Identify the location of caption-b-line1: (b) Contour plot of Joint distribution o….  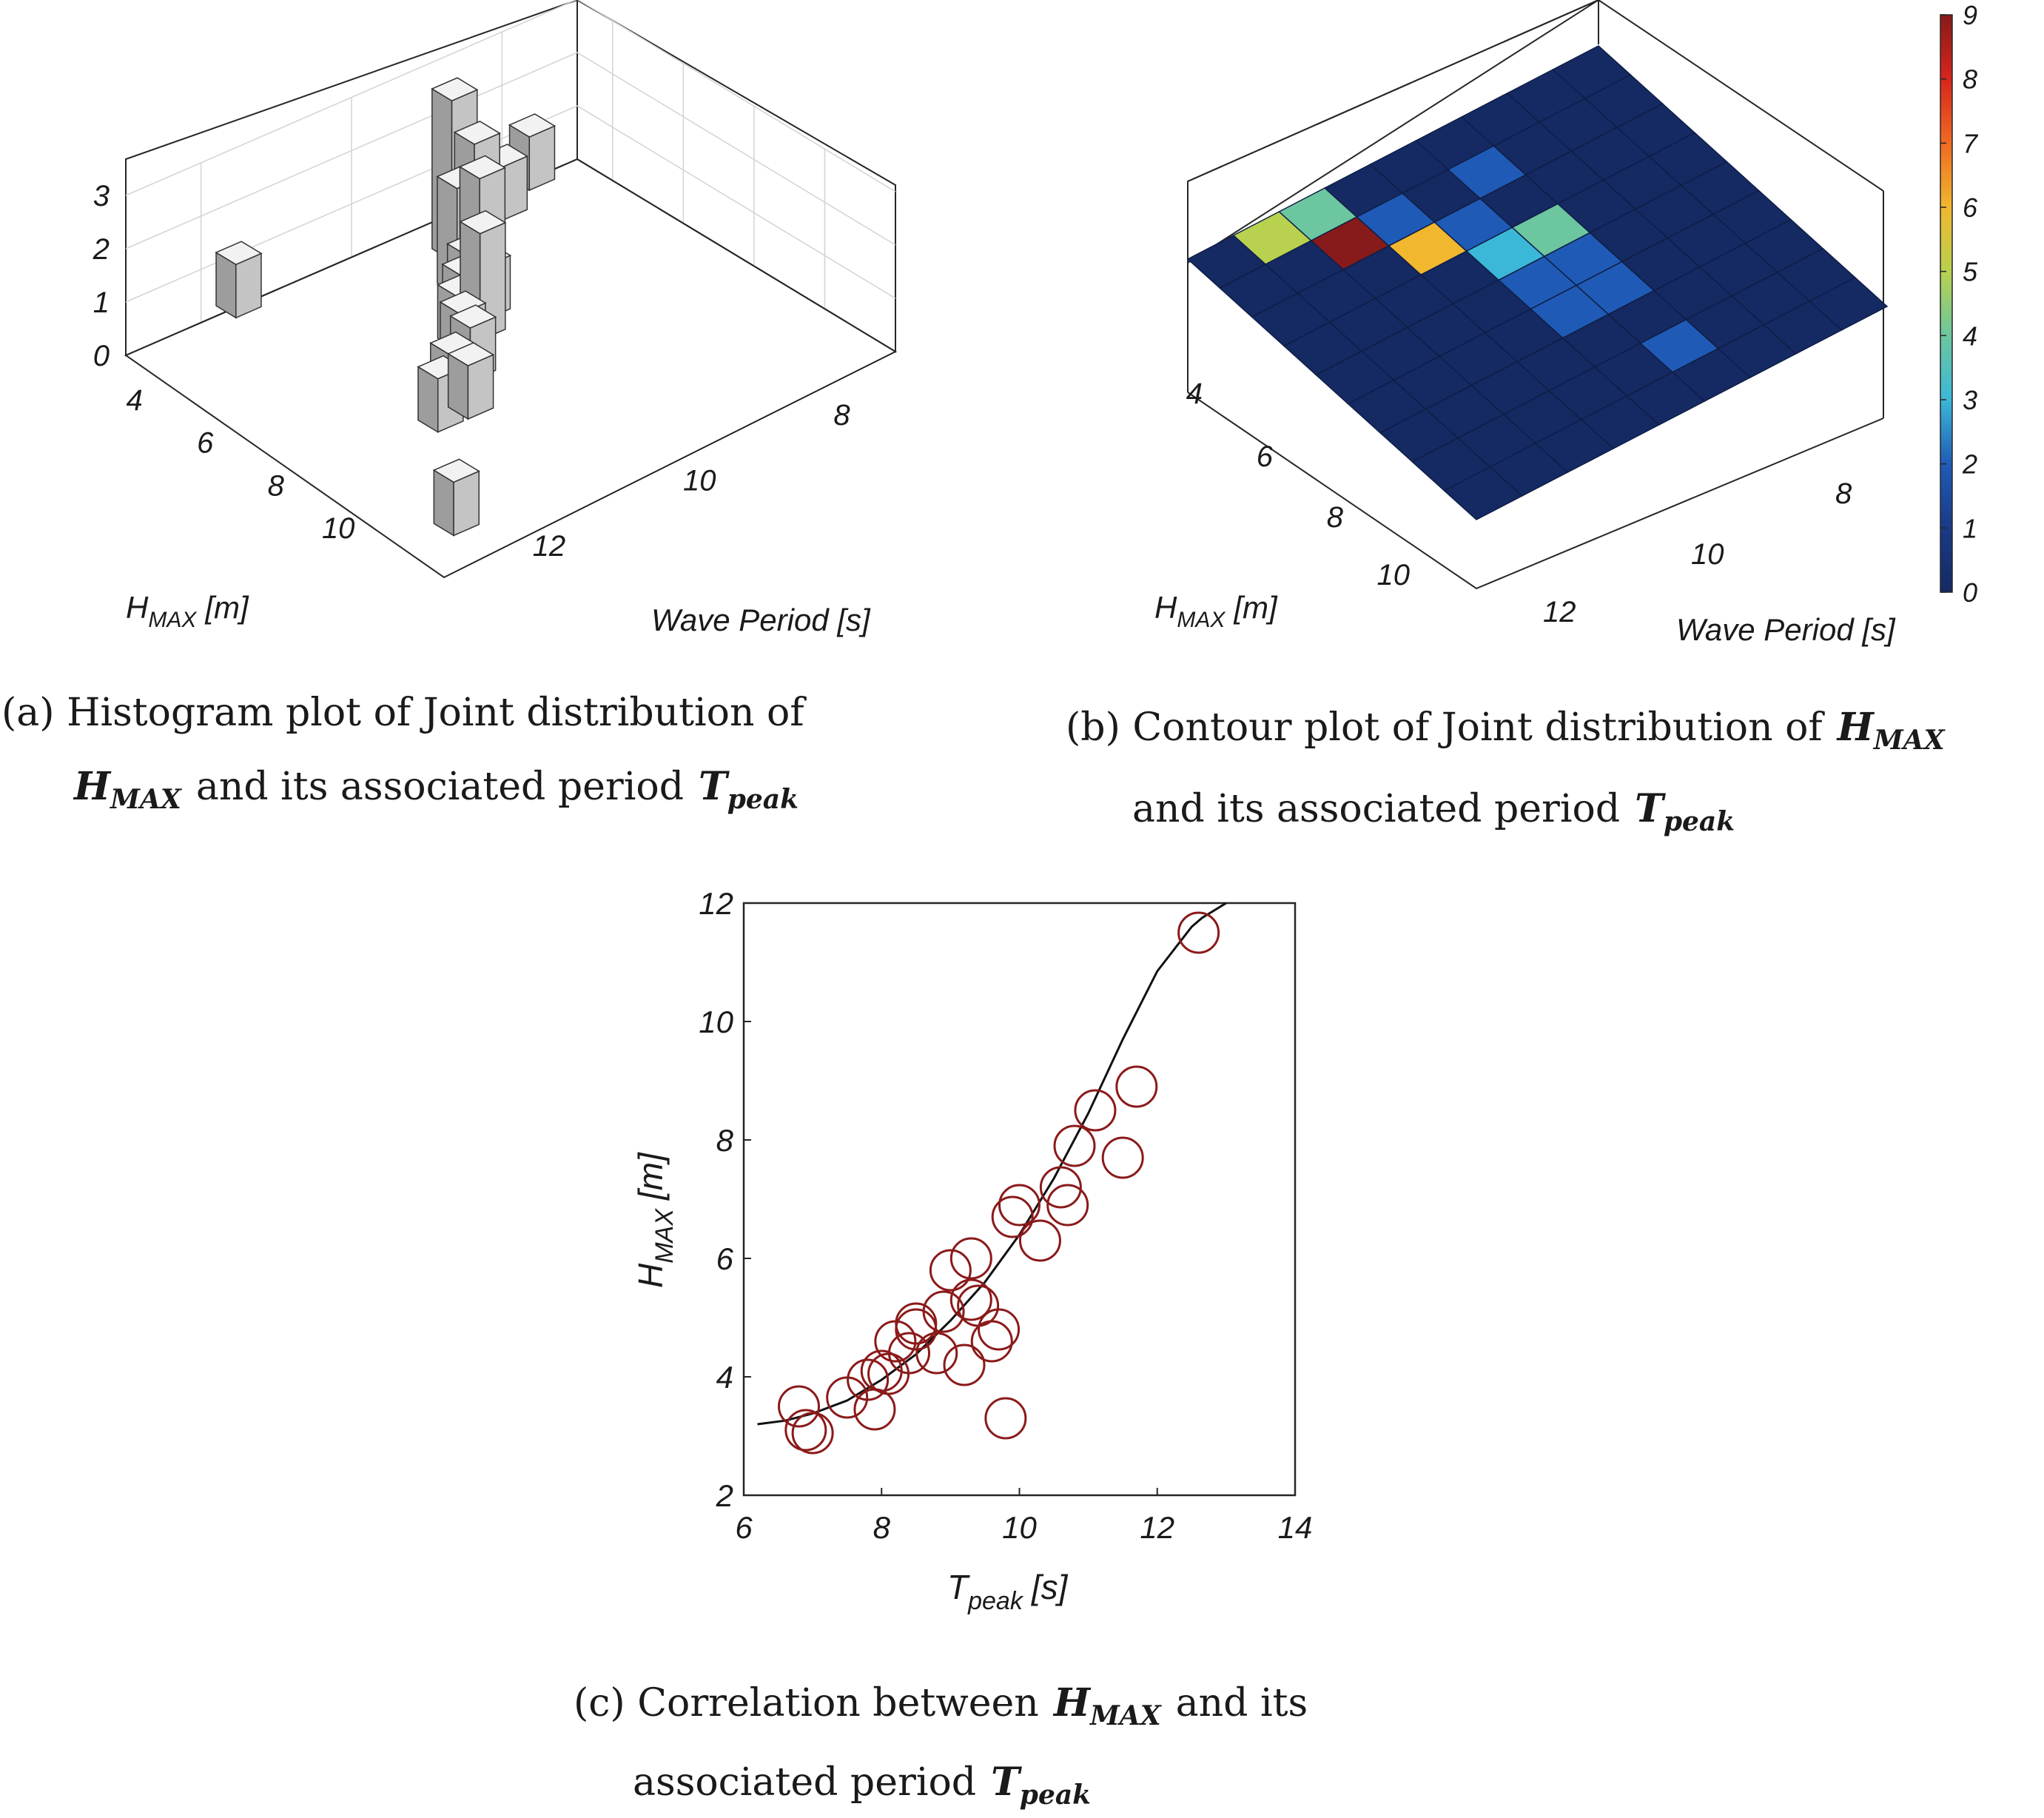
(1506, 730).